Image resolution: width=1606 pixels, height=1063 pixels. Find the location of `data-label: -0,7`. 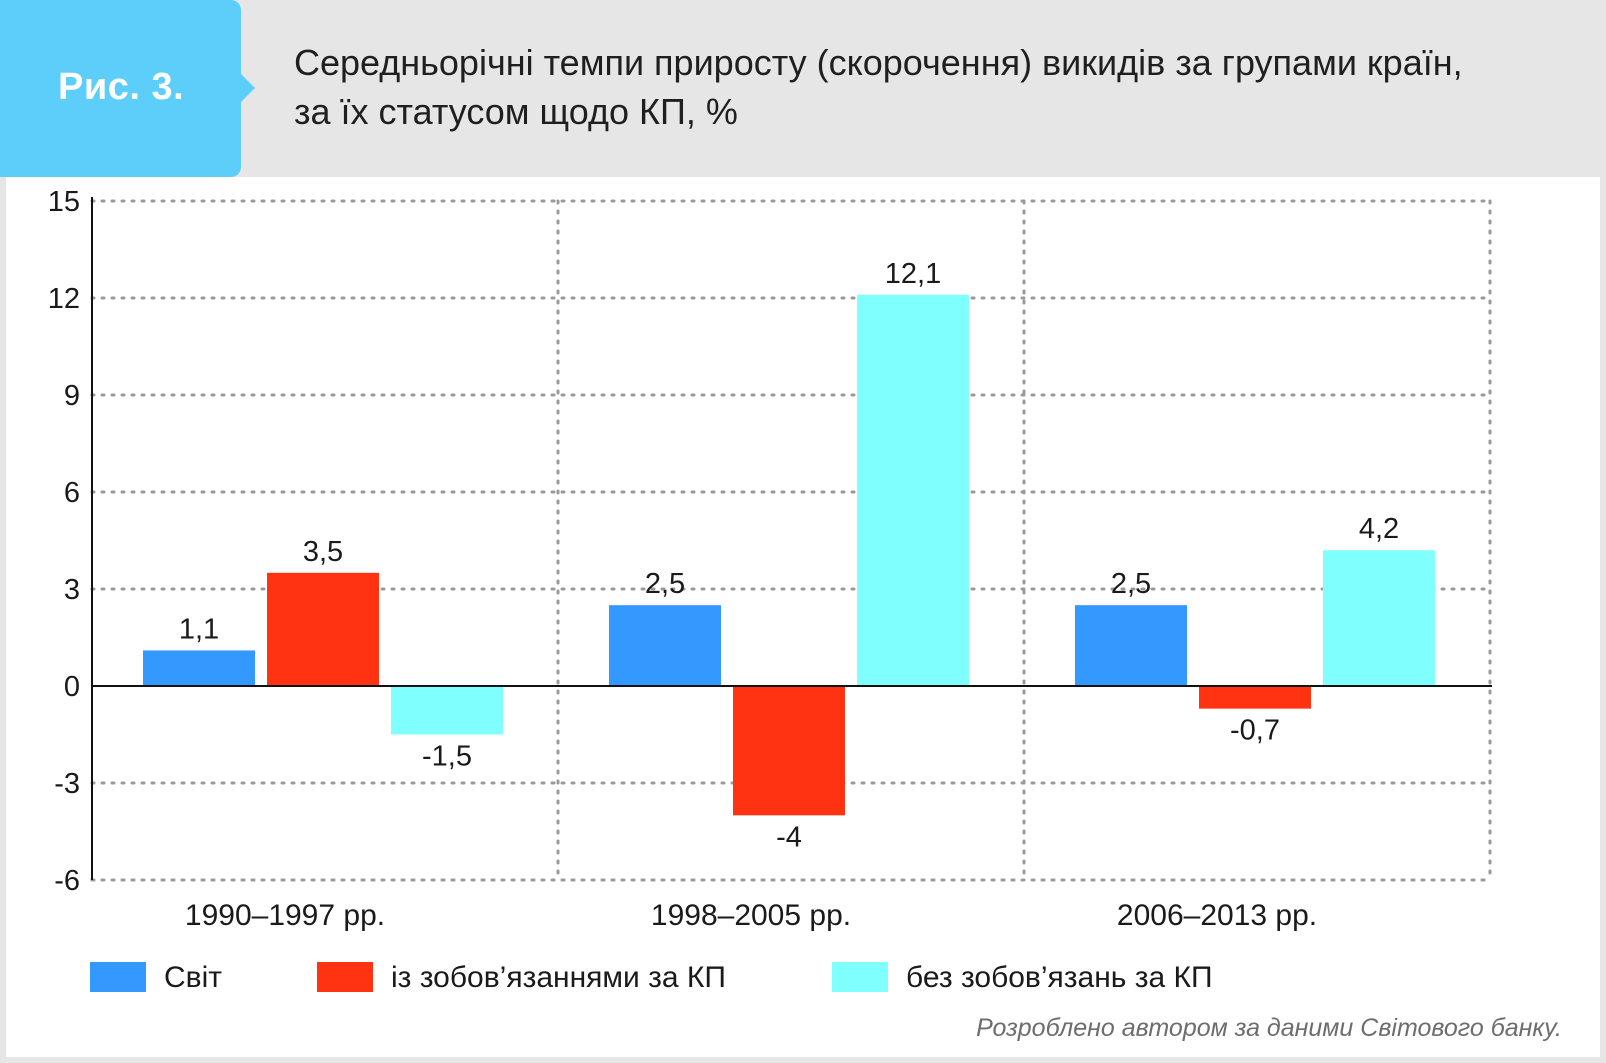

data-label: -0,7 is located at coordinates (1255, 731).